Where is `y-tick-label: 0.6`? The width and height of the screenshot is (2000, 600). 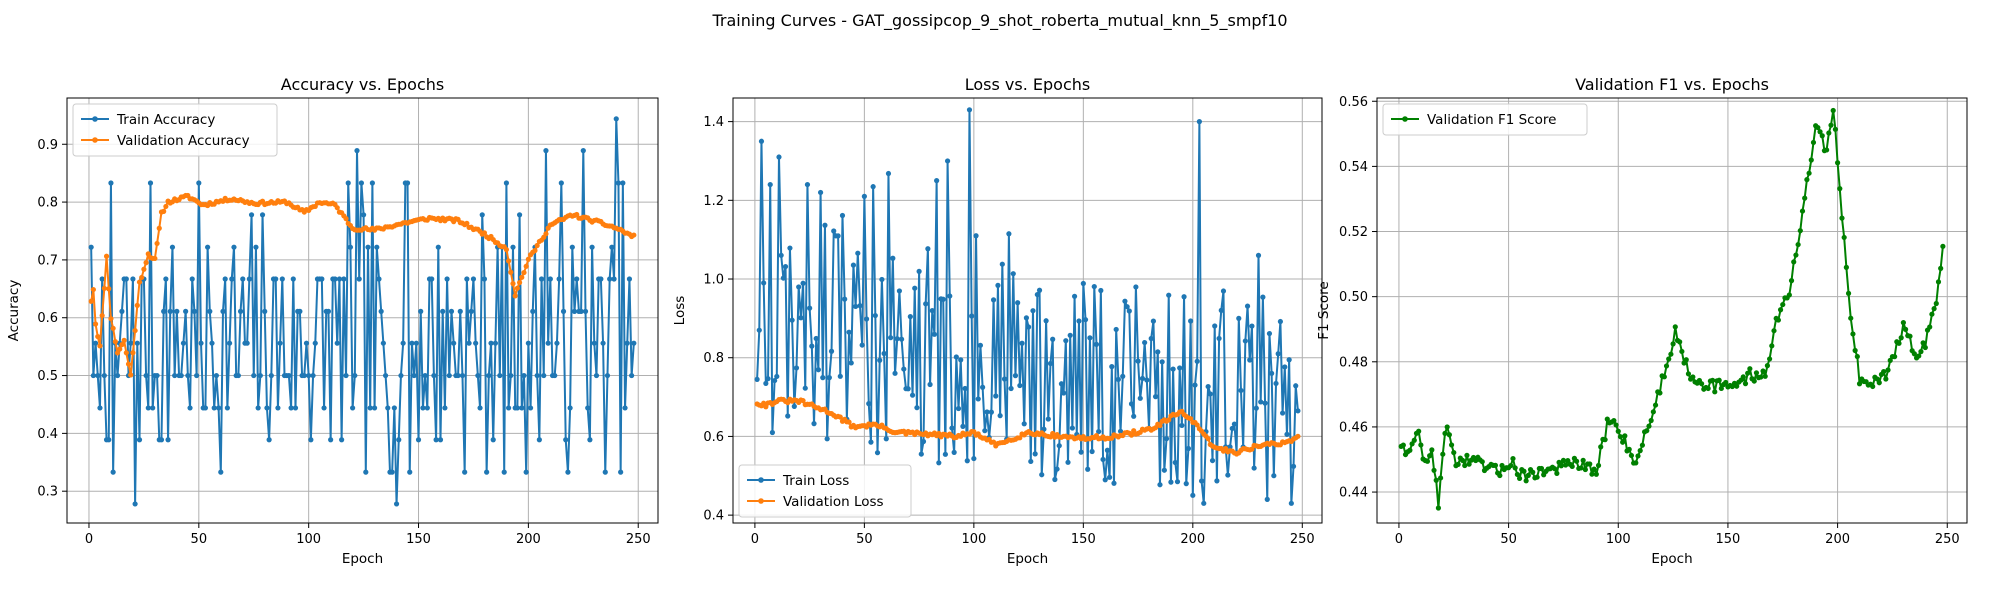 y-tick-label: 0.6 is located at coordinates (47, 318).